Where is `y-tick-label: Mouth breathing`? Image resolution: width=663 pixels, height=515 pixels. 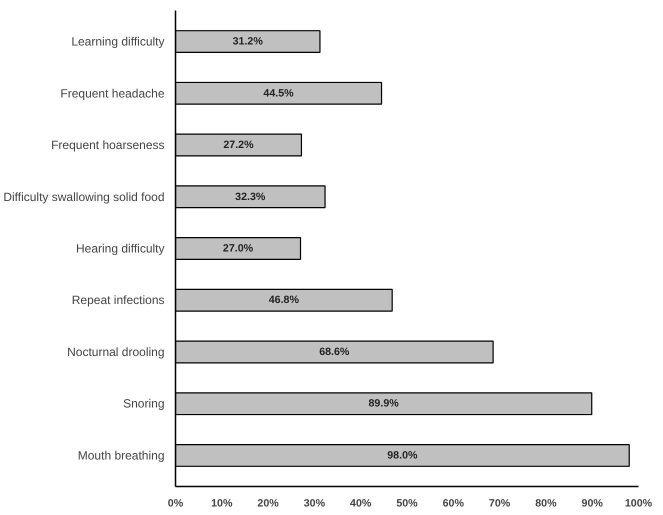
y-tick-label: Mouth breathing is located at coordinates (121, 455).